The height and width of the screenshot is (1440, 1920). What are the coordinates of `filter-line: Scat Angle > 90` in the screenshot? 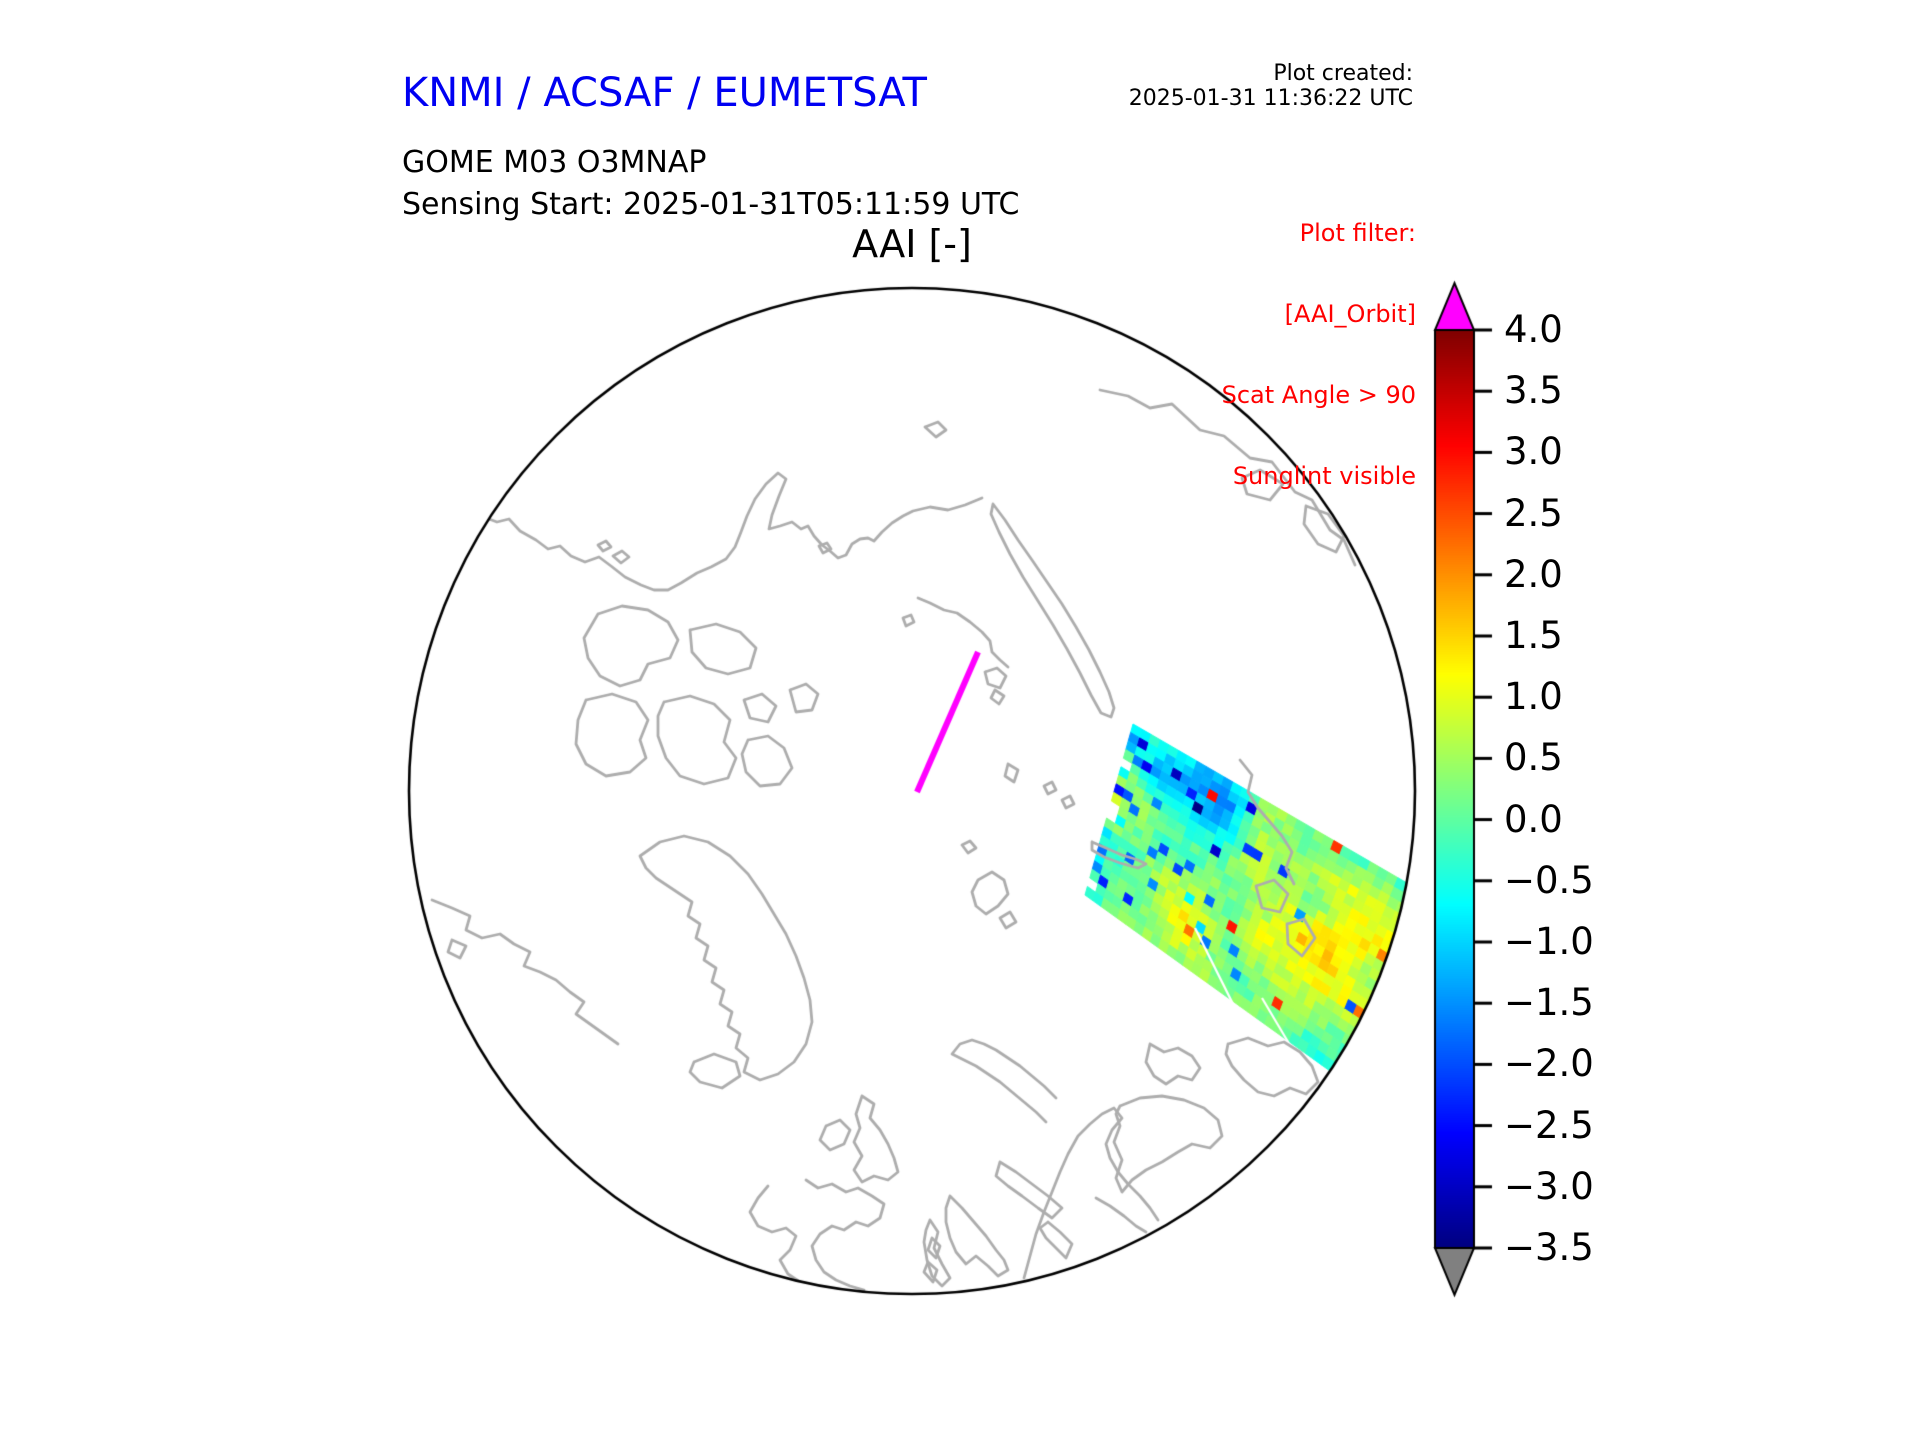 It's located at (1318, 395).